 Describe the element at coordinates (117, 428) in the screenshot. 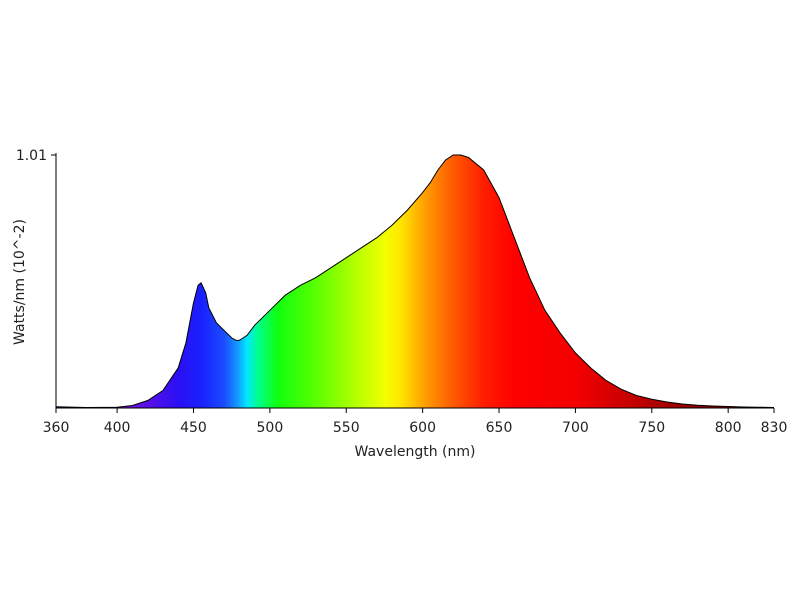

I see `x-tick-label: 400` at that location.